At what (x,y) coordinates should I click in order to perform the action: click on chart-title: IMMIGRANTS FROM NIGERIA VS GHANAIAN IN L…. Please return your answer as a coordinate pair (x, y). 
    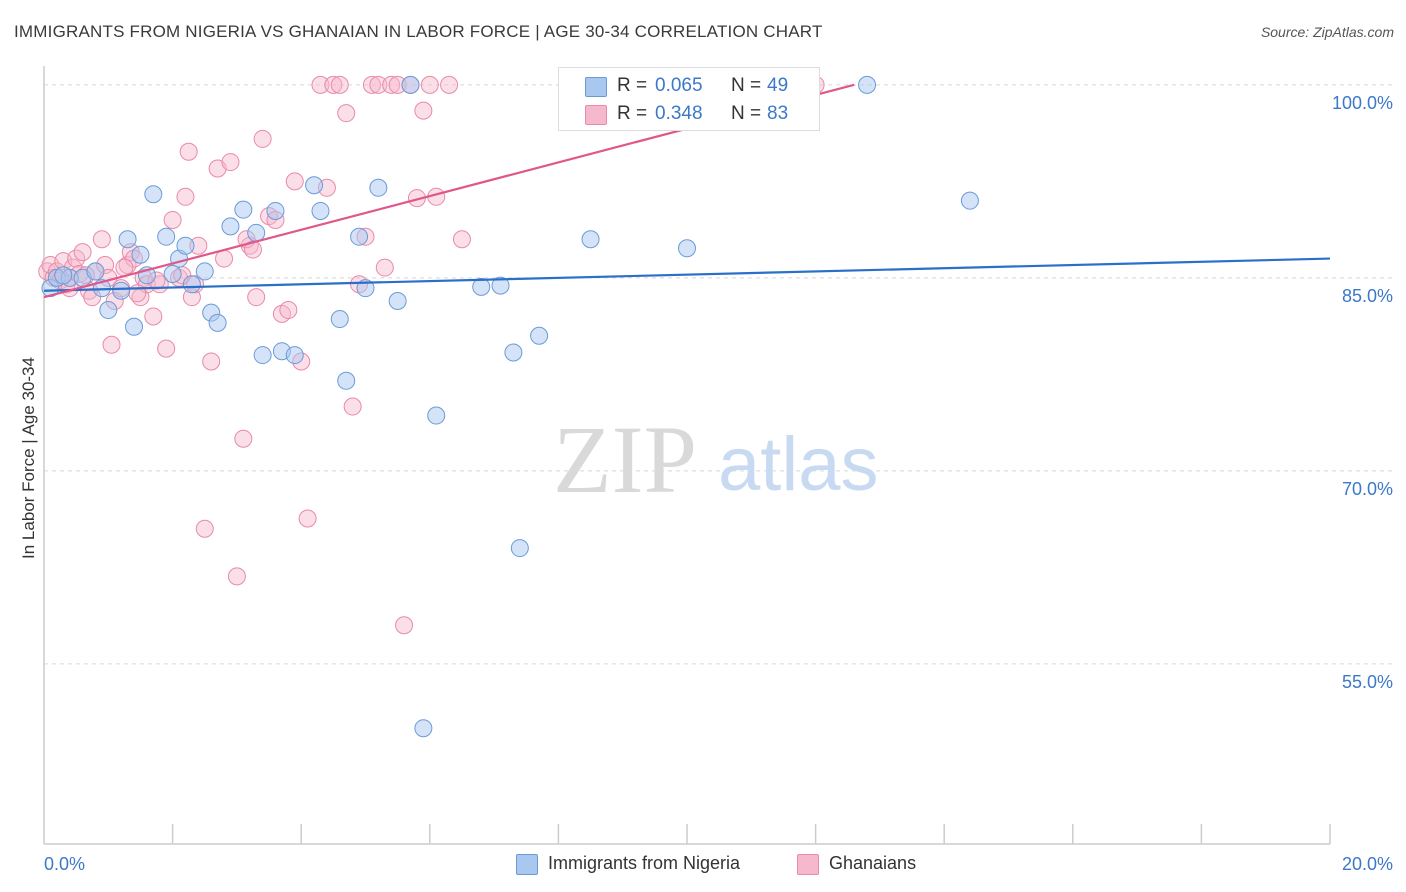
    Looking at the image, I should click on (418, 31).